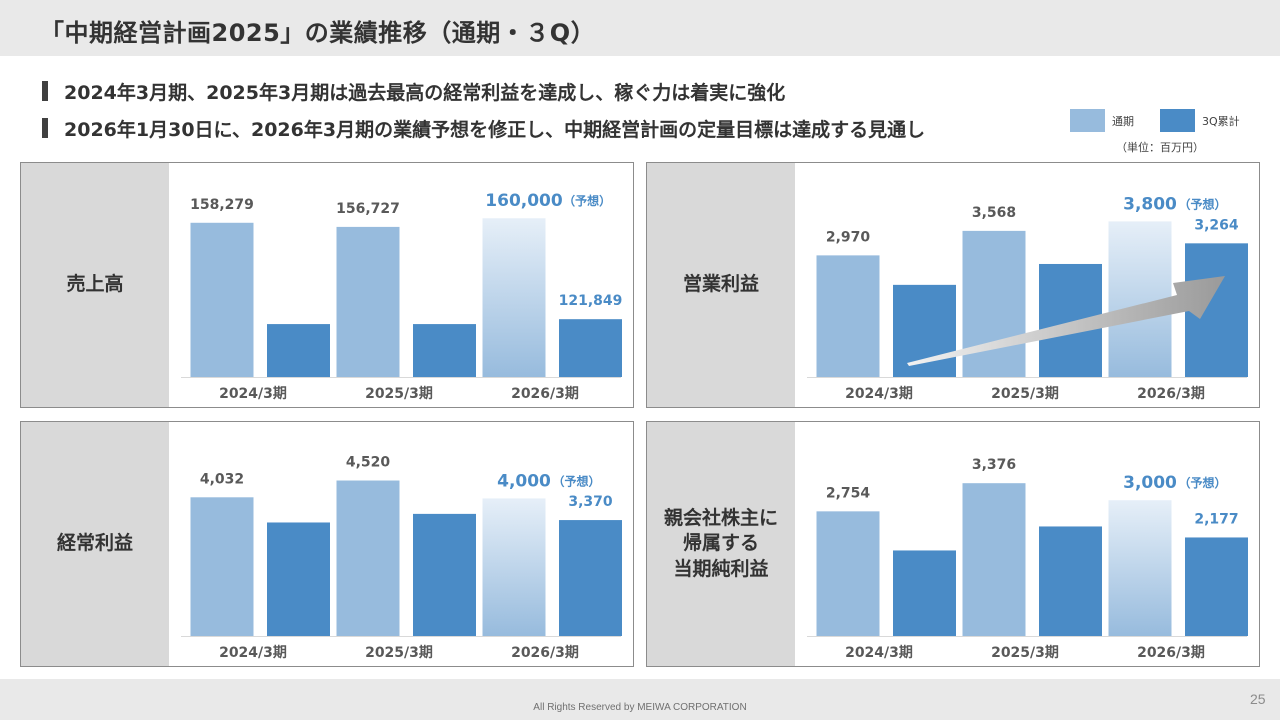  I want to click on chart-legend: 通期 3Q累計, so click(1165, 120).